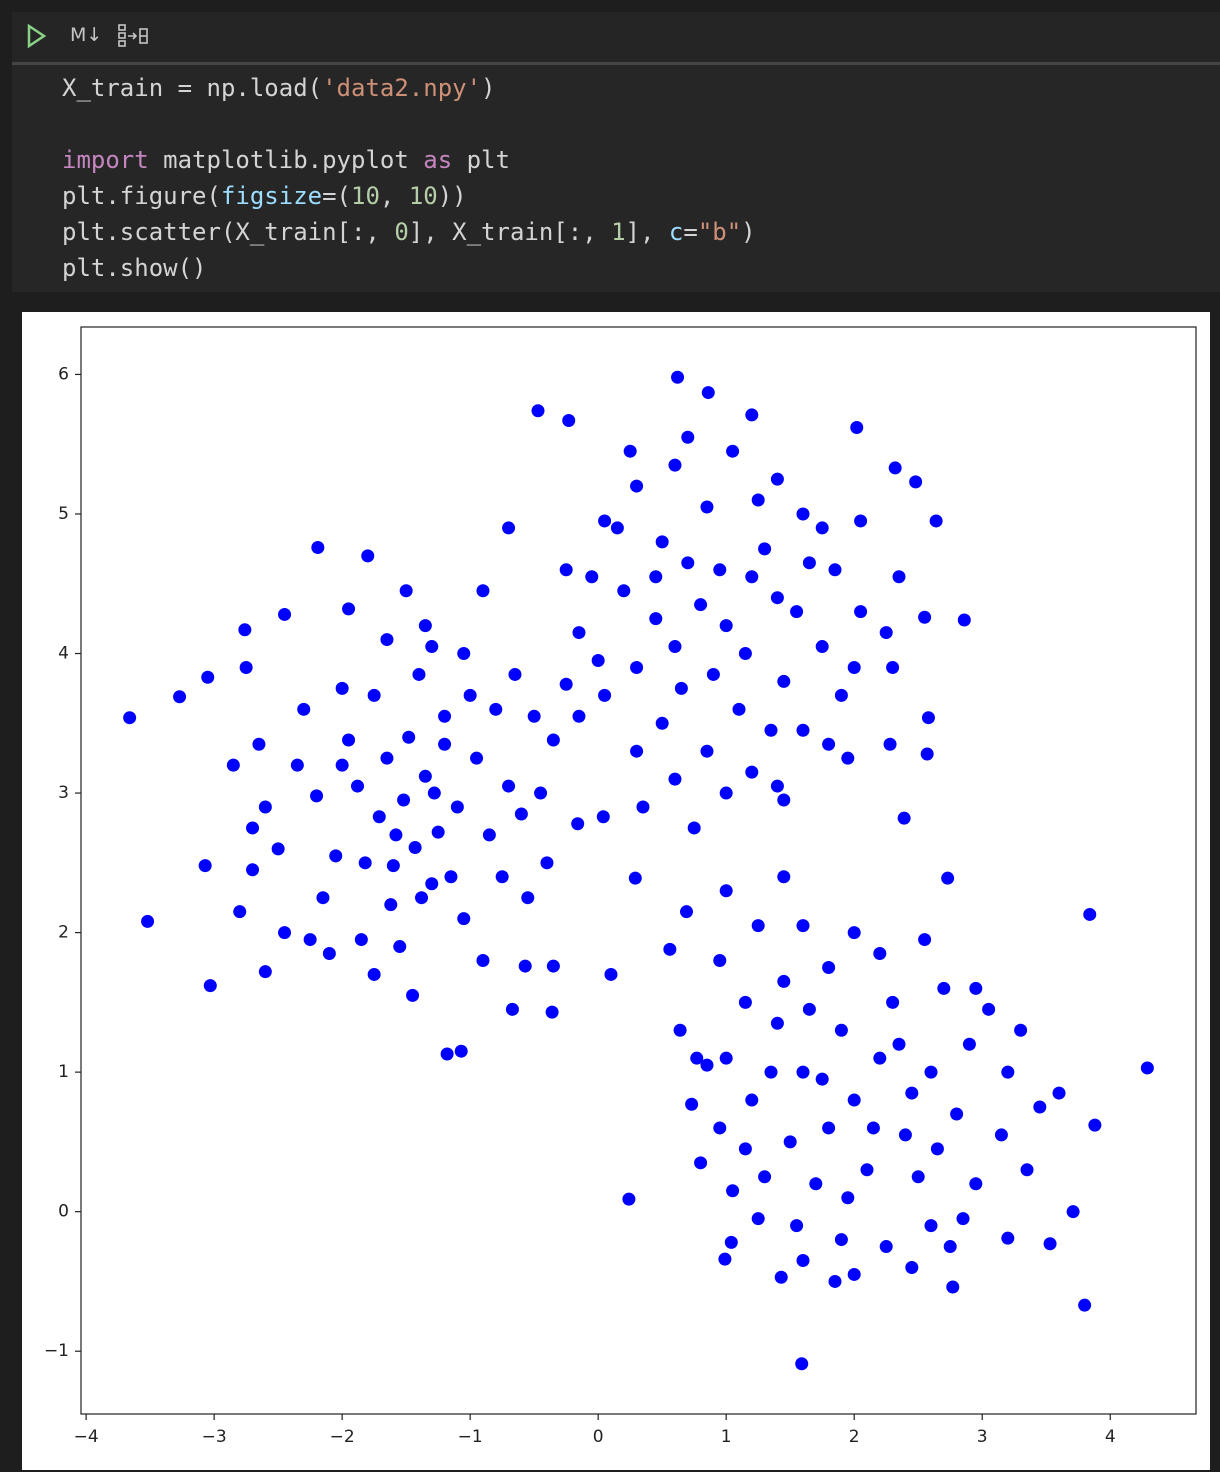 The width and height of the screenshot is (1220, 1472). I want to click on markdown-button: M↓, so click(86, 35).